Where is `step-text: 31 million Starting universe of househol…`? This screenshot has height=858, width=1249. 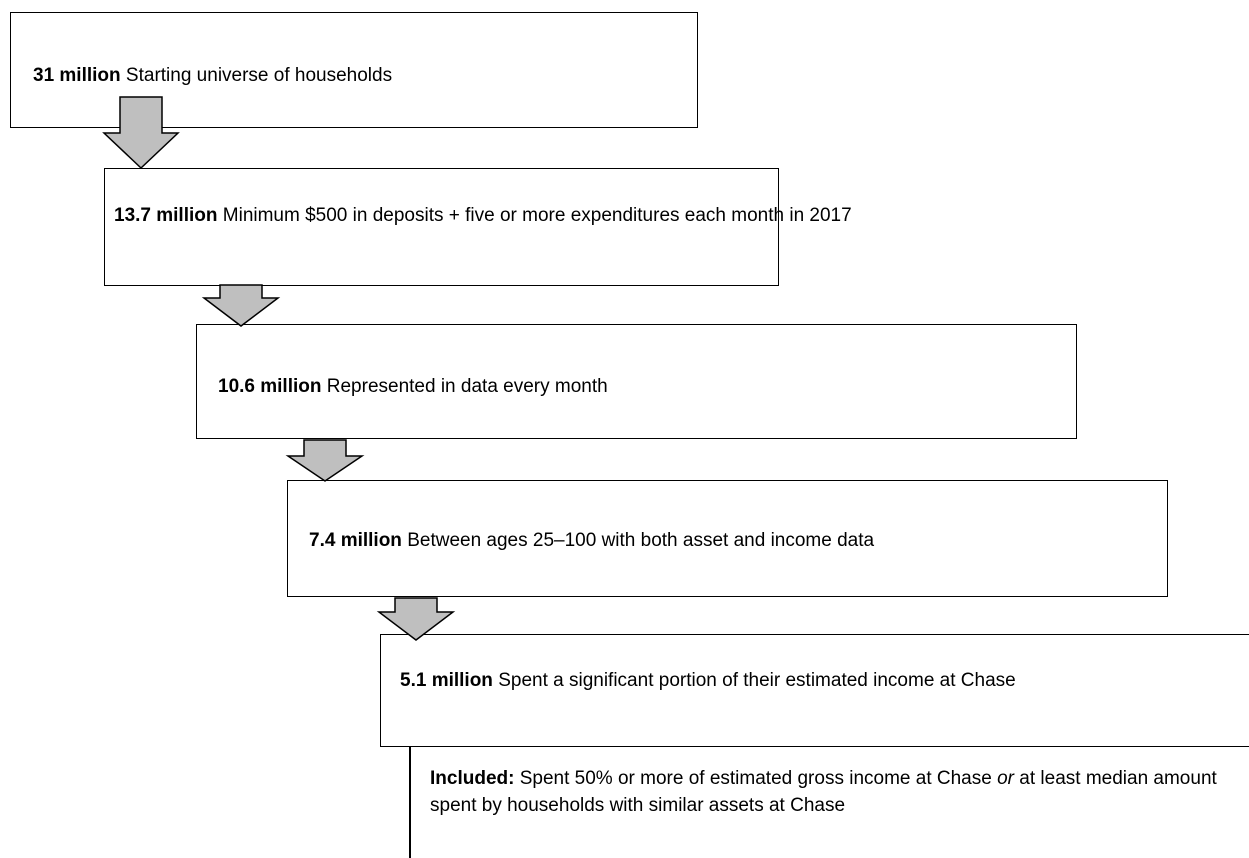
step-text: 31 million Starting universe of househol… is located at coordinates (353, 75).